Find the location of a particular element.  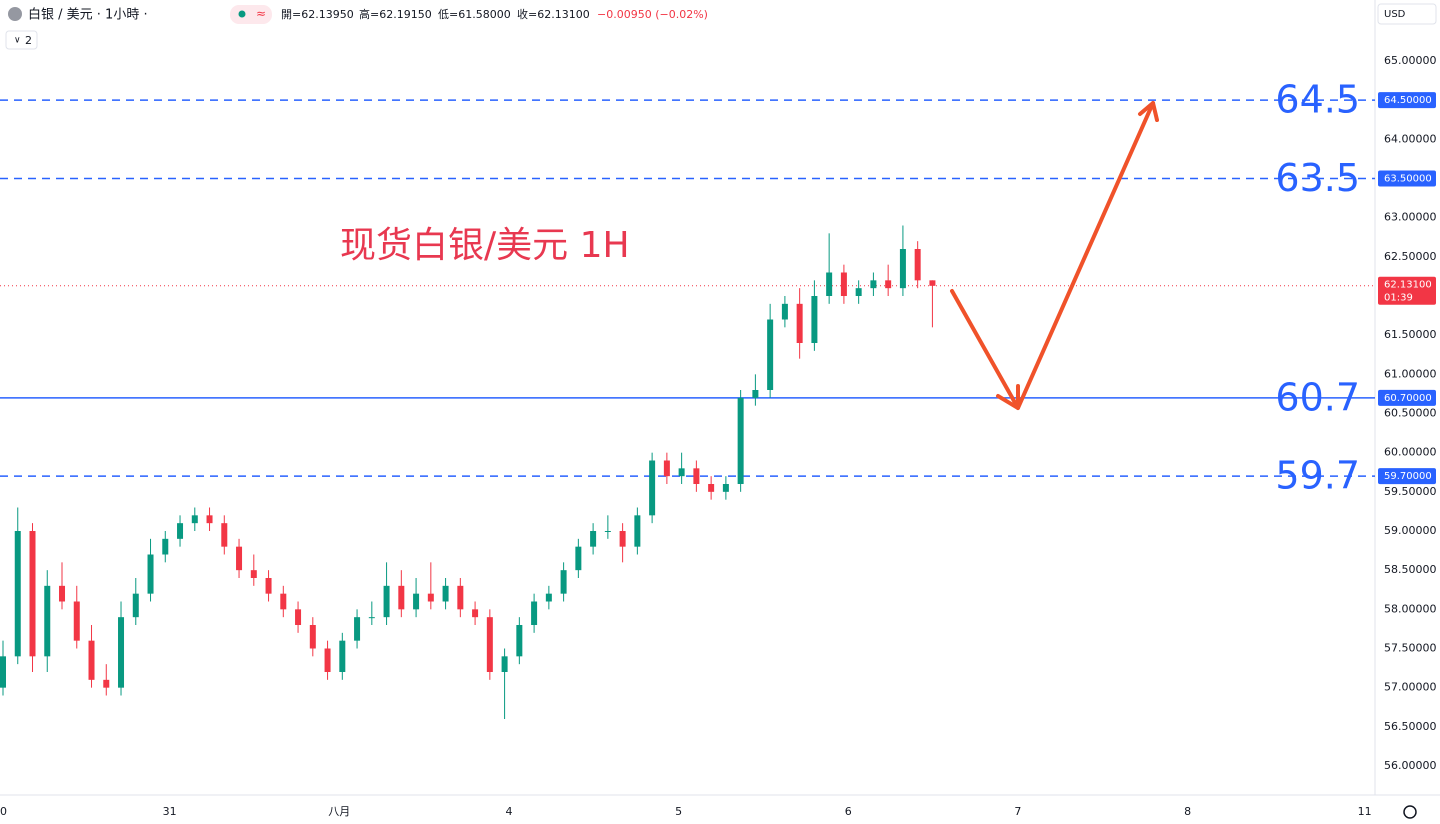

level-label: 64.50000 is located at coordinates (1408, 100).